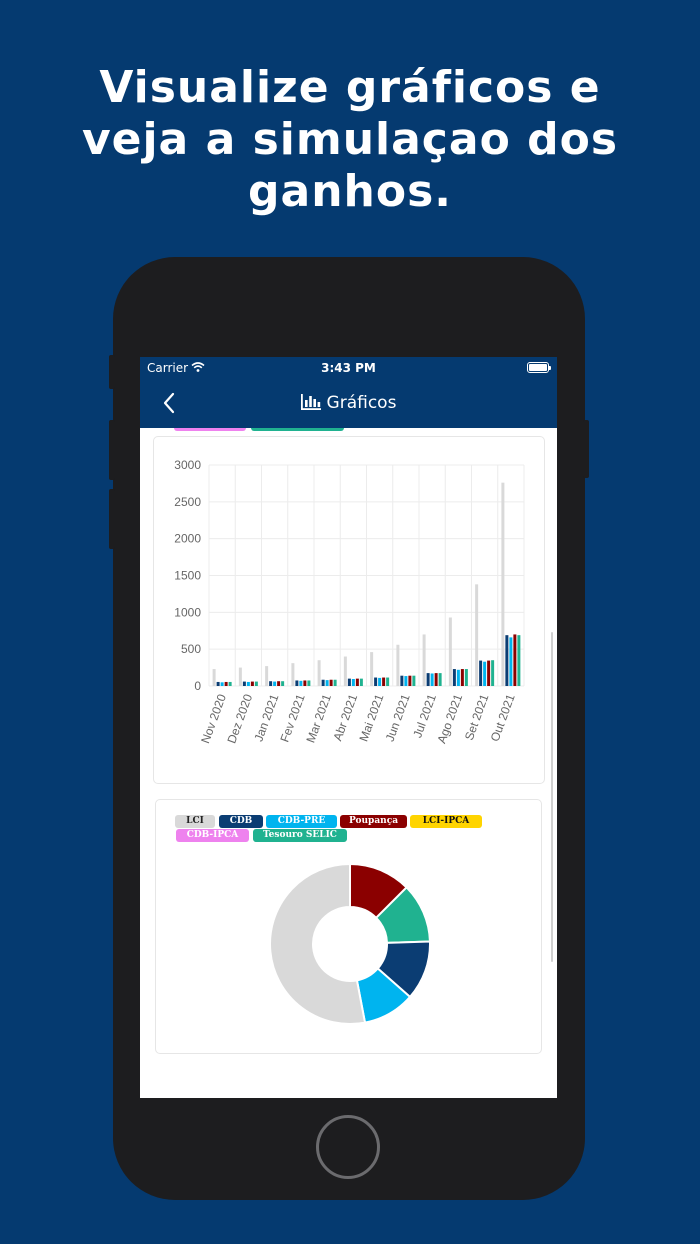 Image resolution: width=700 pixels, height=1244 pixels. What do you see at coordinates (481, 673) in the screenshot?
I see `bar-cdb-set-2021` at bounding box center [481, 673].